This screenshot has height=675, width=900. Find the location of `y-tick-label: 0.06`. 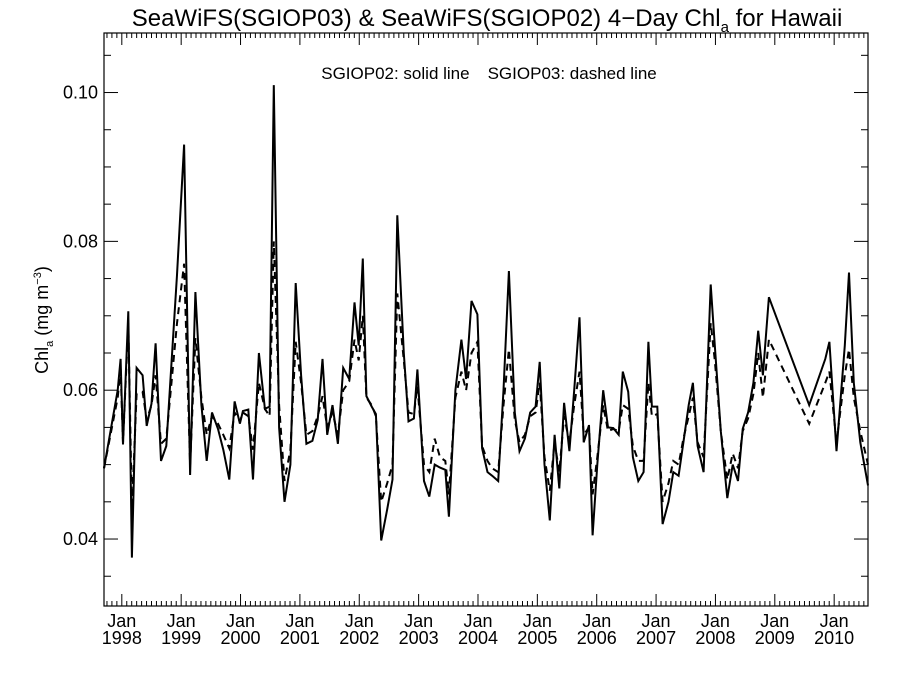

y-tick-label: 0.06 is located at coordinates (80, 390).